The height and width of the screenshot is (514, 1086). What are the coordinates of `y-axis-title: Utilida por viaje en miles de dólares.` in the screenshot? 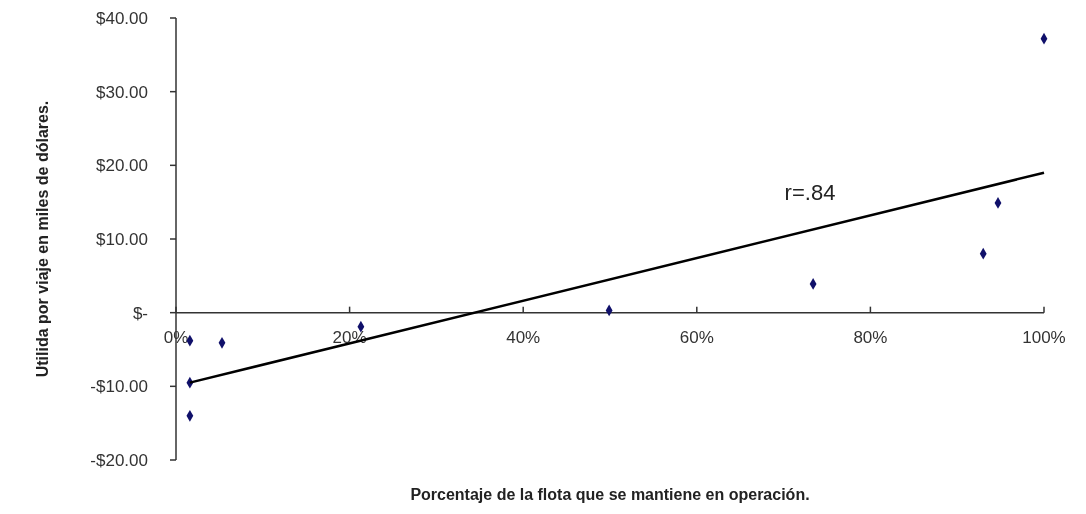 It's located at (42, 239).